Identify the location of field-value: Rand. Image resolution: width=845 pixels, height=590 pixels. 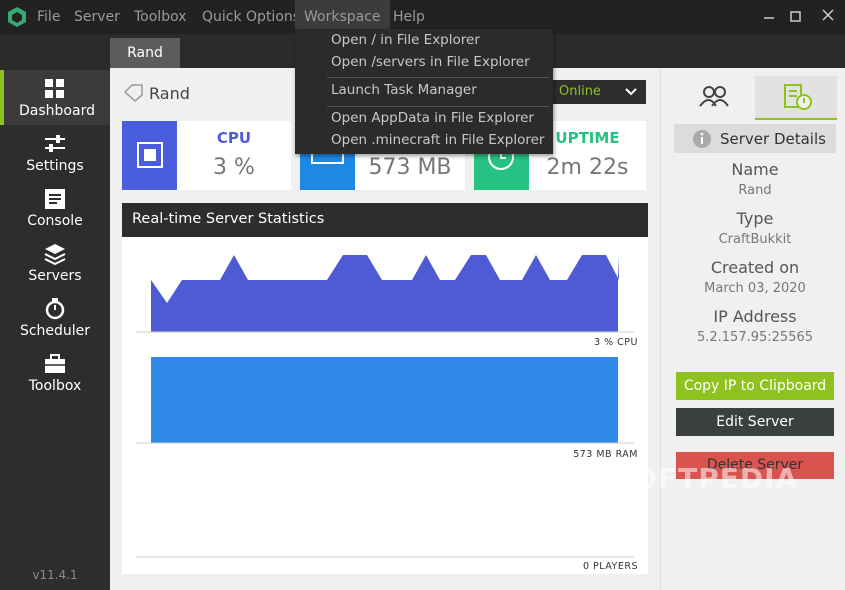
(755, 190).